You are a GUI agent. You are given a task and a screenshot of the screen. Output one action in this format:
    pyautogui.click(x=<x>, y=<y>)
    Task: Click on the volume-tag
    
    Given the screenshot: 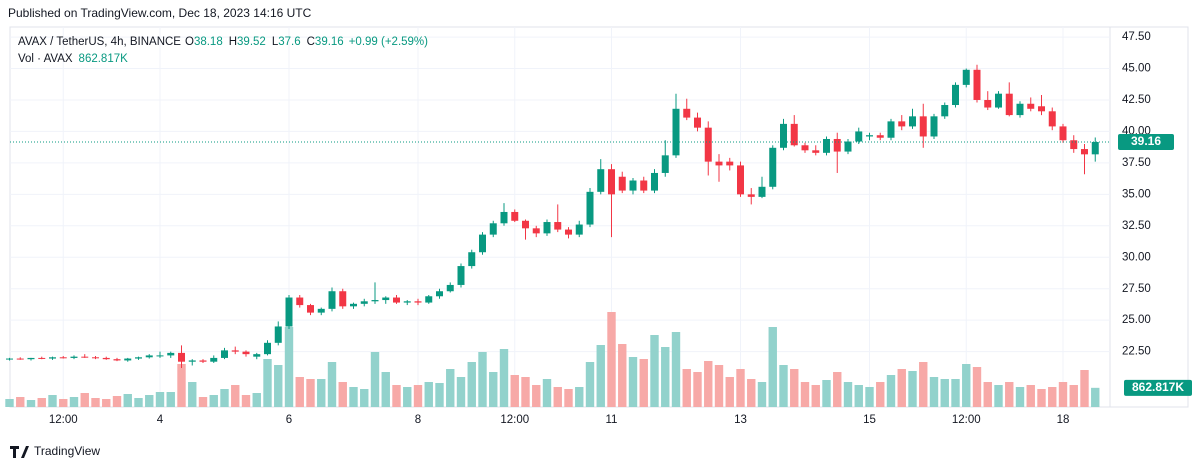 What is the action you would take?
    pyautogui.click(x=1158, y=387)
    